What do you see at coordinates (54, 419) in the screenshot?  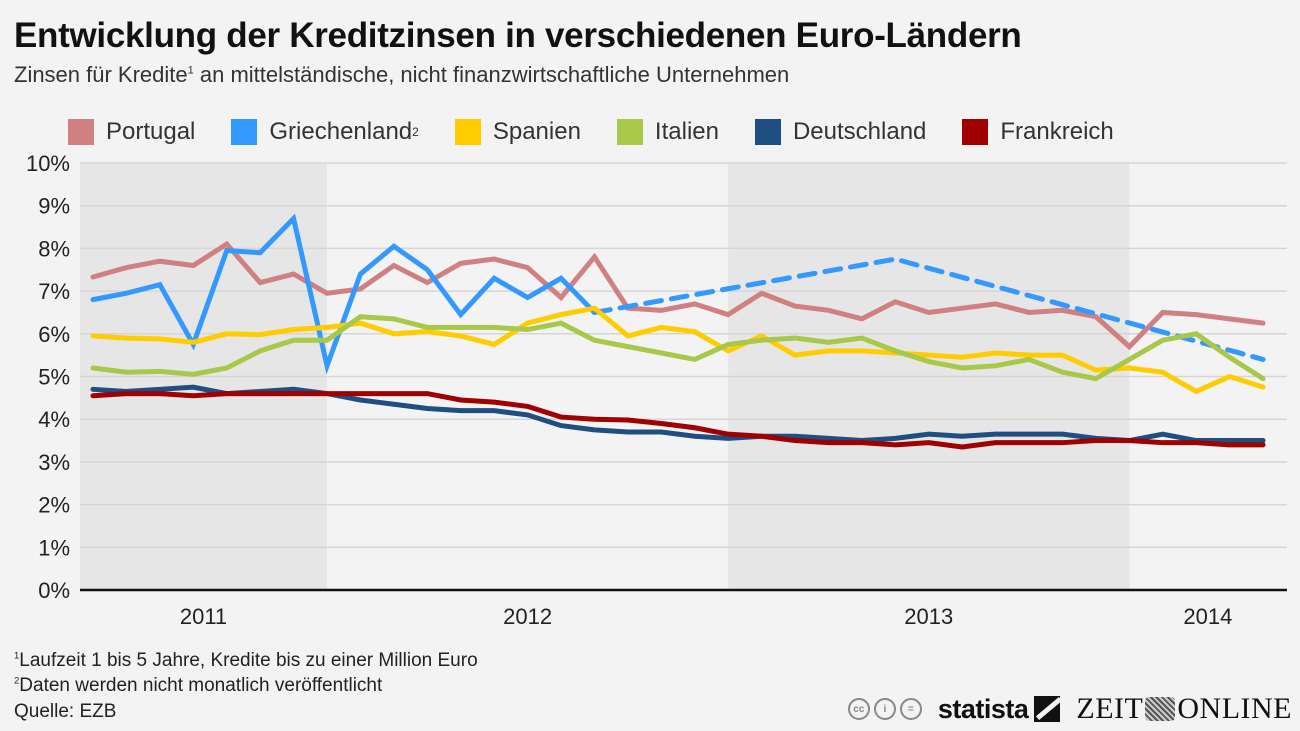 I see `y-tick-label: 4%` at bounding box center [54, 419].